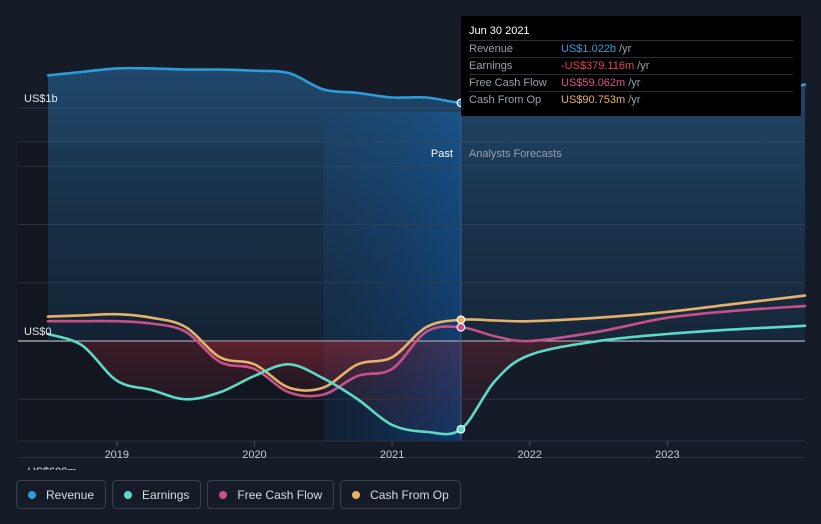 The width and height of the screenshot is (821, 524). I want to click on tooltip-date: Jun 30 2021, so click(631, 32).